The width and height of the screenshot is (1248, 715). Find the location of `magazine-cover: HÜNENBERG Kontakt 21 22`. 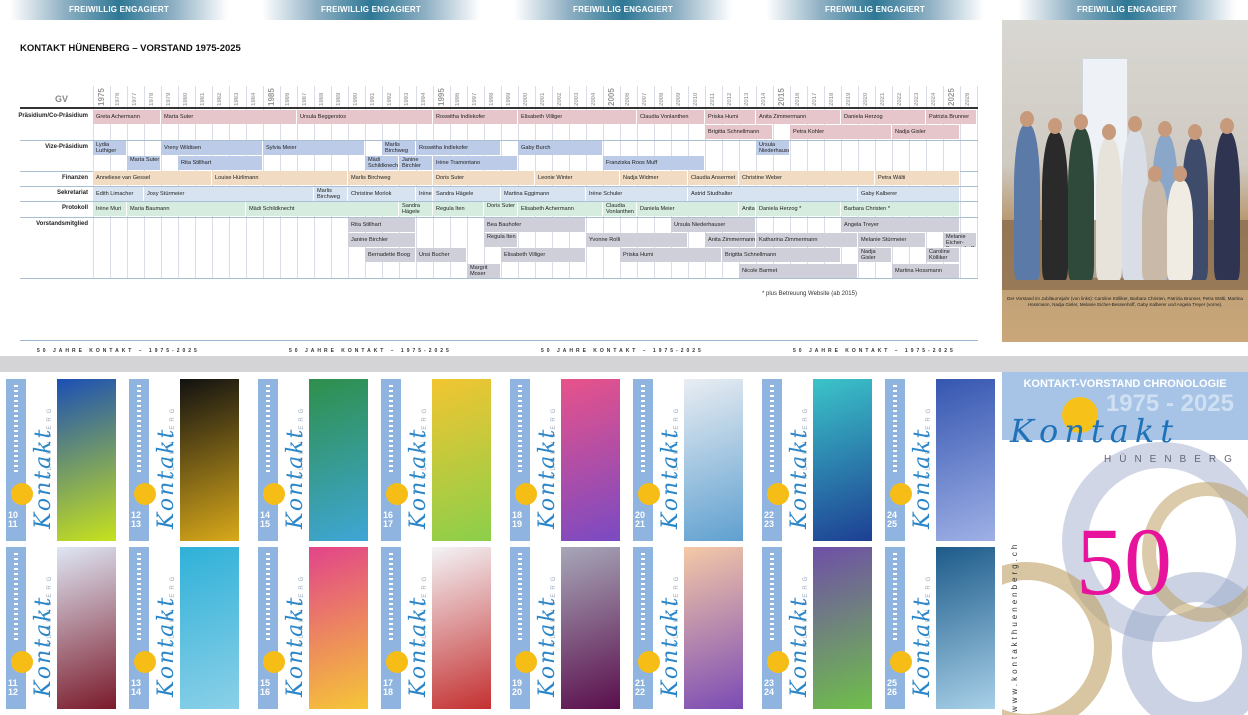

magazine-cover: HÜNENBERG Kontakt 21 22 is located at coordinates (686, 628).